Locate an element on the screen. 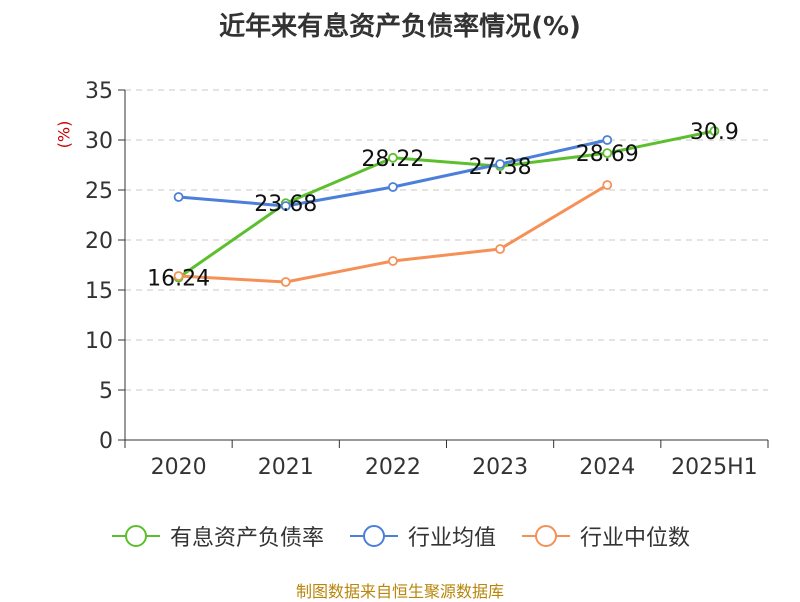 The width and height of the screenshot is (800, 602). data-label: 30.9 is located at coordinates (714, 132).